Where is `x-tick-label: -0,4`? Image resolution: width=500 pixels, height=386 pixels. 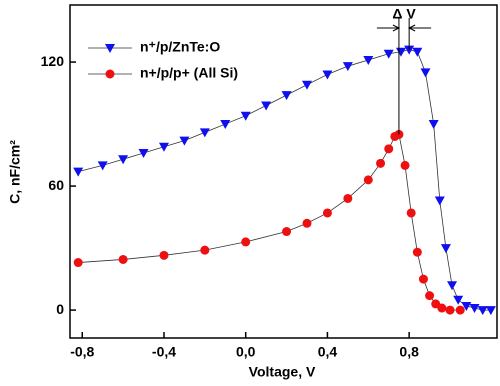
x-tick-label: -0,4 is located at coordinates (164, 352).